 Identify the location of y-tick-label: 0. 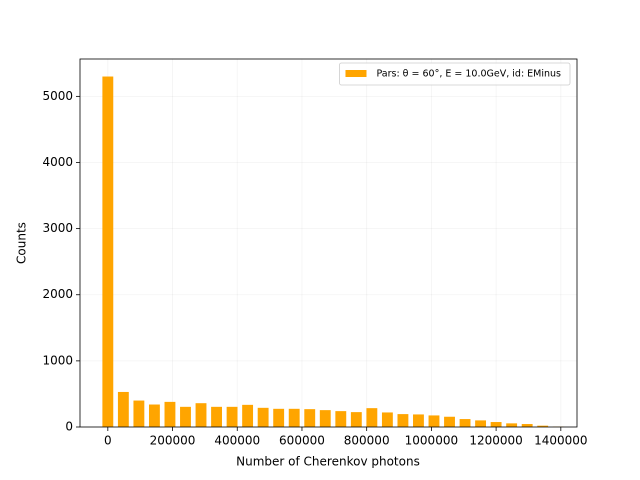
(69, 427).